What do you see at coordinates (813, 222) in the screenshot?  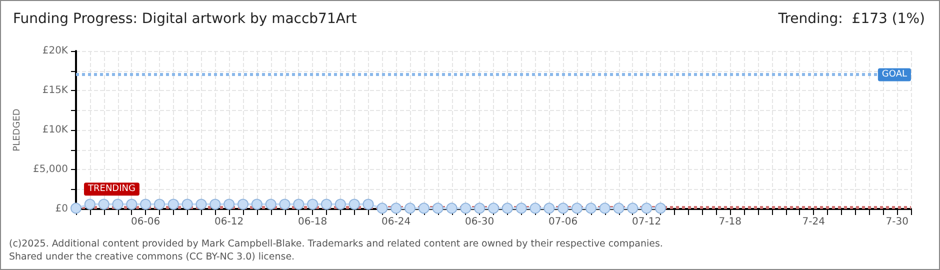 I see `x-tick-label: 7-24` at bounding box center [813, 222].